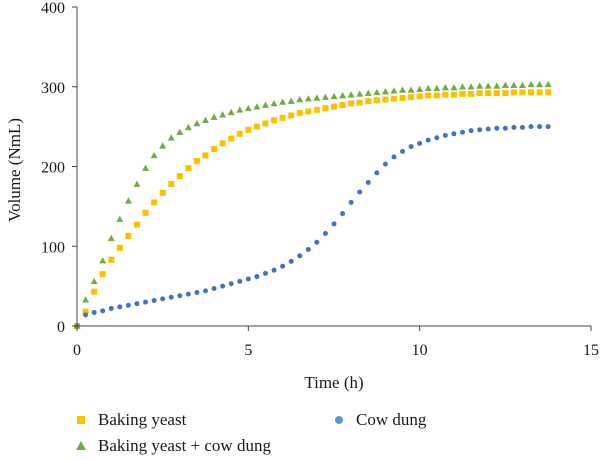 The image size is (600, 460). I want to click on x-axis-title: Time (h), so click(333, 382).